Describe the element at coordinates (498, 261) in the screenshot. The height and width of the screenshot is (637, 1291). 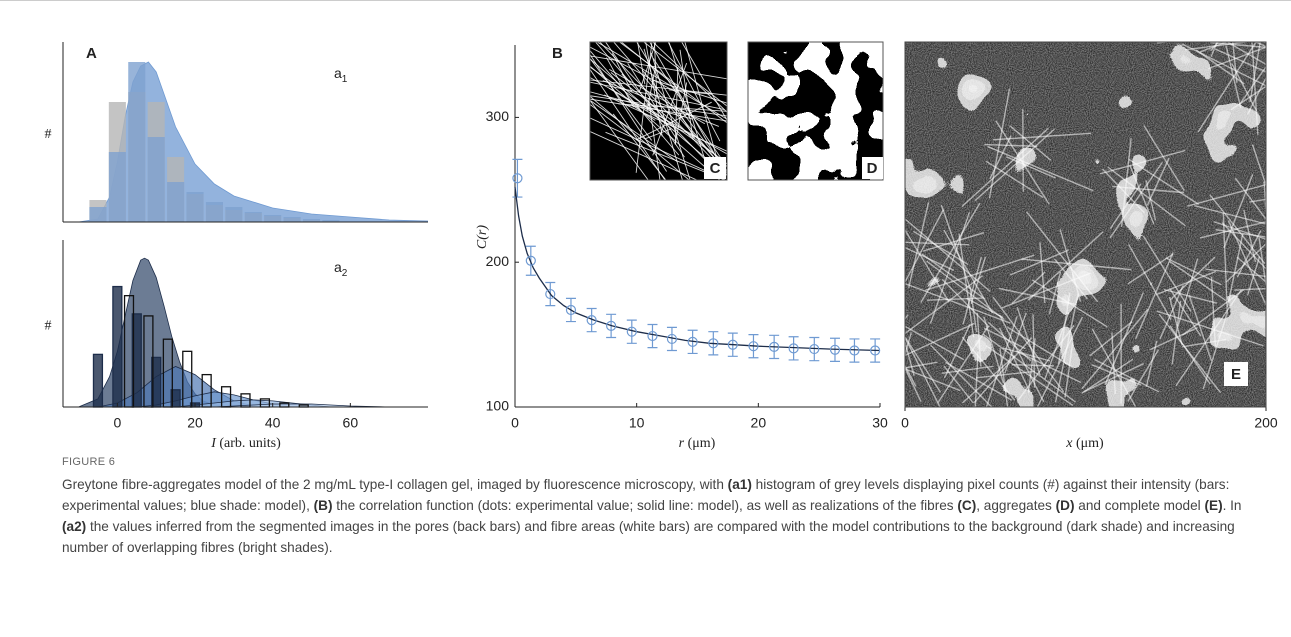
I see `y-tick-label: 200` at that location.